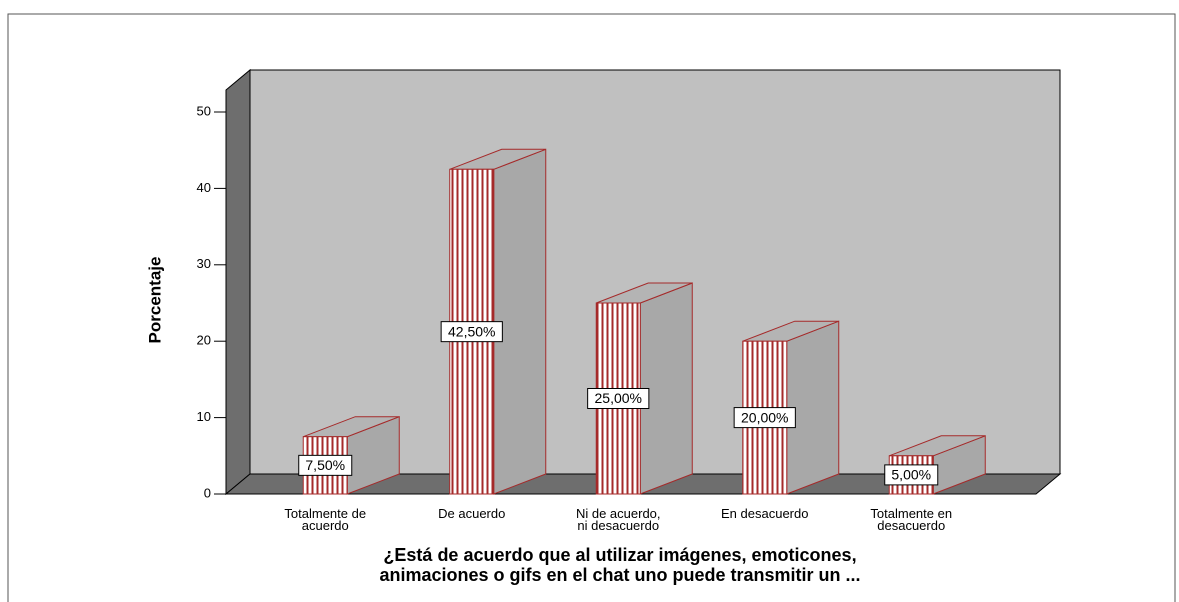 This screenshot has height=602, width=1179. Describe the element at coordinates (204, 416) in the screenshot. I see `y-tick-label: 10` at that location.